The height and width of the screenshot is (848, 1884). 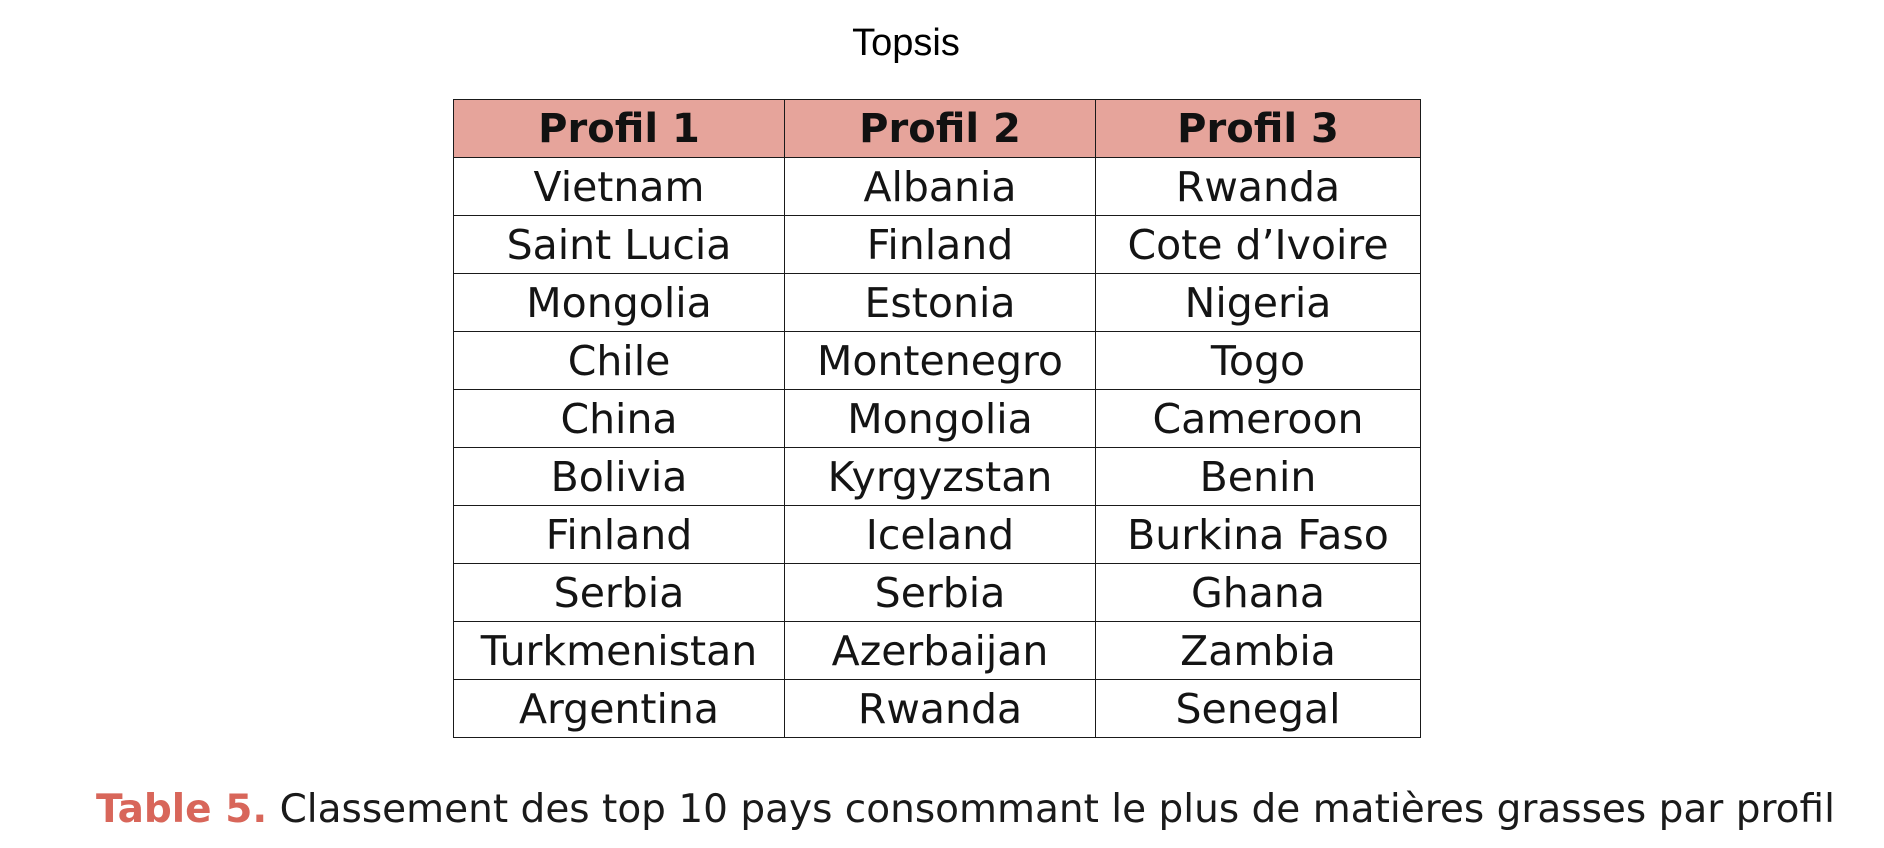 What do you see at coordinates (940, 476) in the screenshot?
I see `table-cell: Kyrgyzstan` at bounding box center [940, 476].